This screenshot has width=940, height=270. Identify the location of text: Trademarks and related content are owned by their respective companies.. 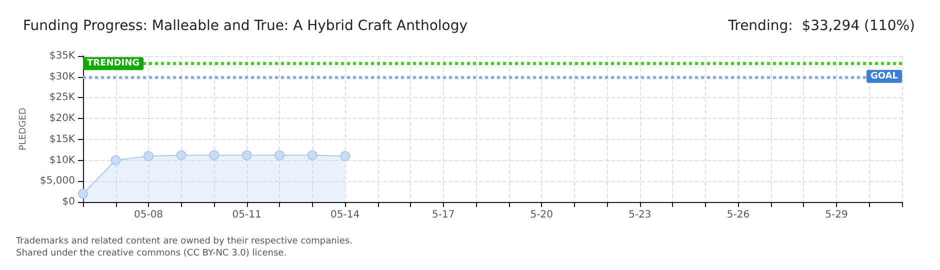
(183, 241).